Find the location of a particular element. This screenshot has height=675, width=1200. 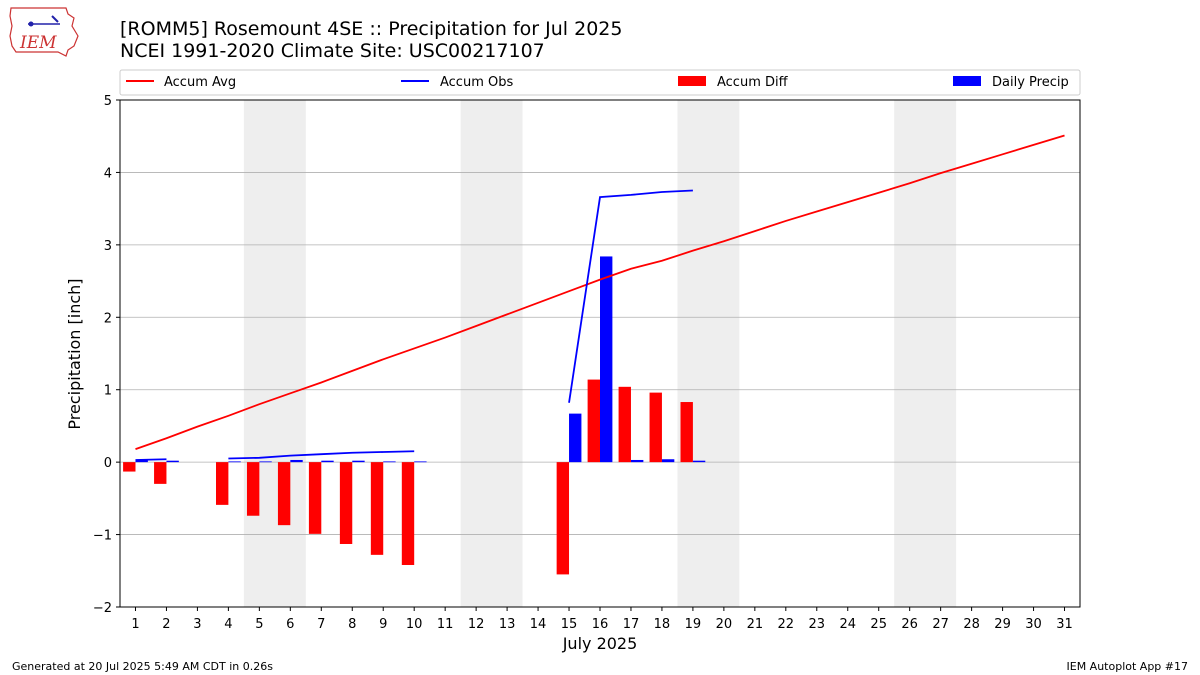

y-tick-label: −2 is located at coordinates (102, 608).